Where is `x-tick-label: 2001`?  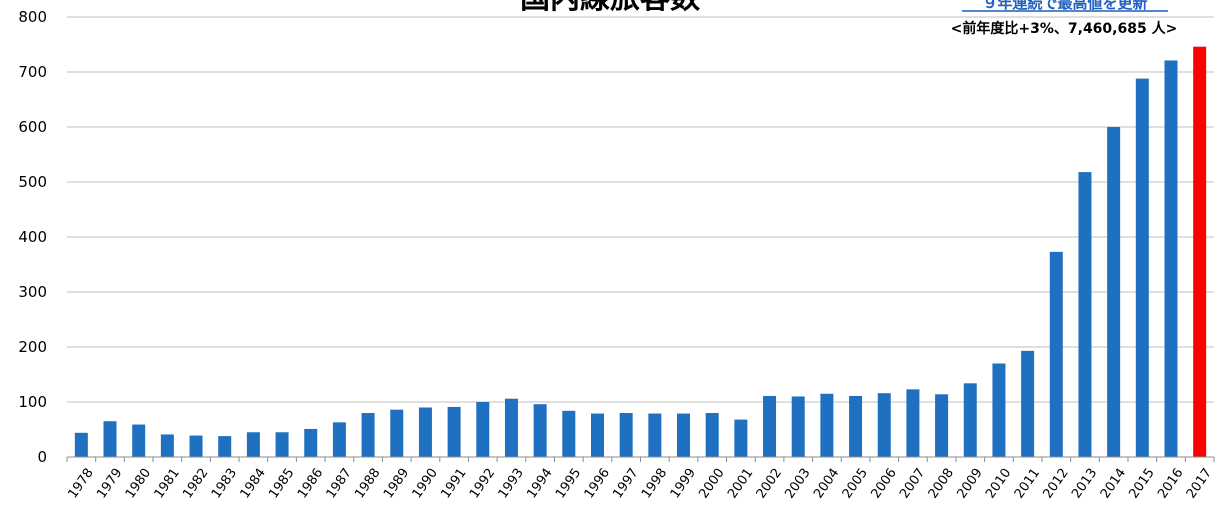 x-tick-label: 2001 is located at coordinates (740, 484).